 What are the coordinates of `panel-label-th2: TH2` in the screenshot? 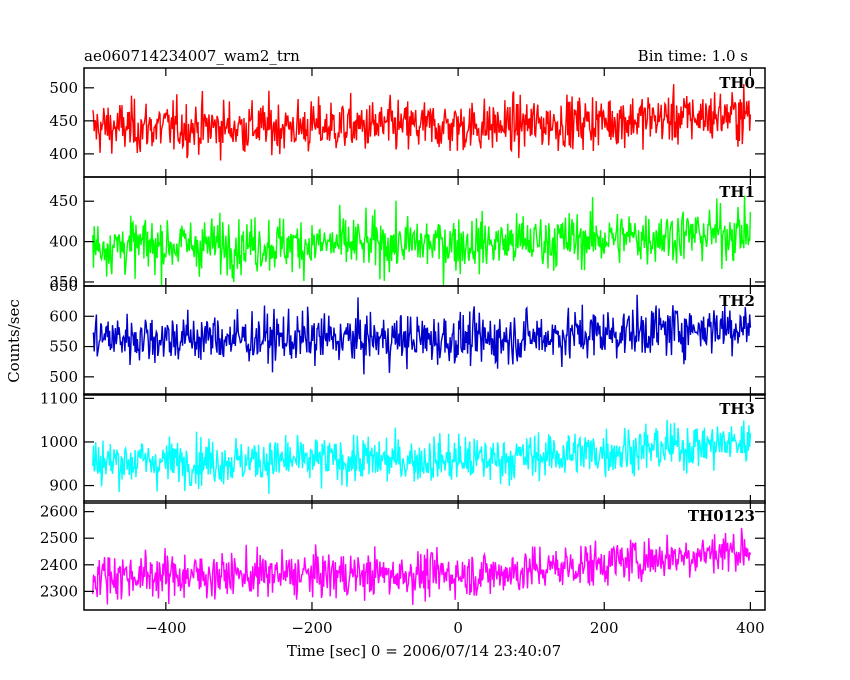 It's located at (737, 301).